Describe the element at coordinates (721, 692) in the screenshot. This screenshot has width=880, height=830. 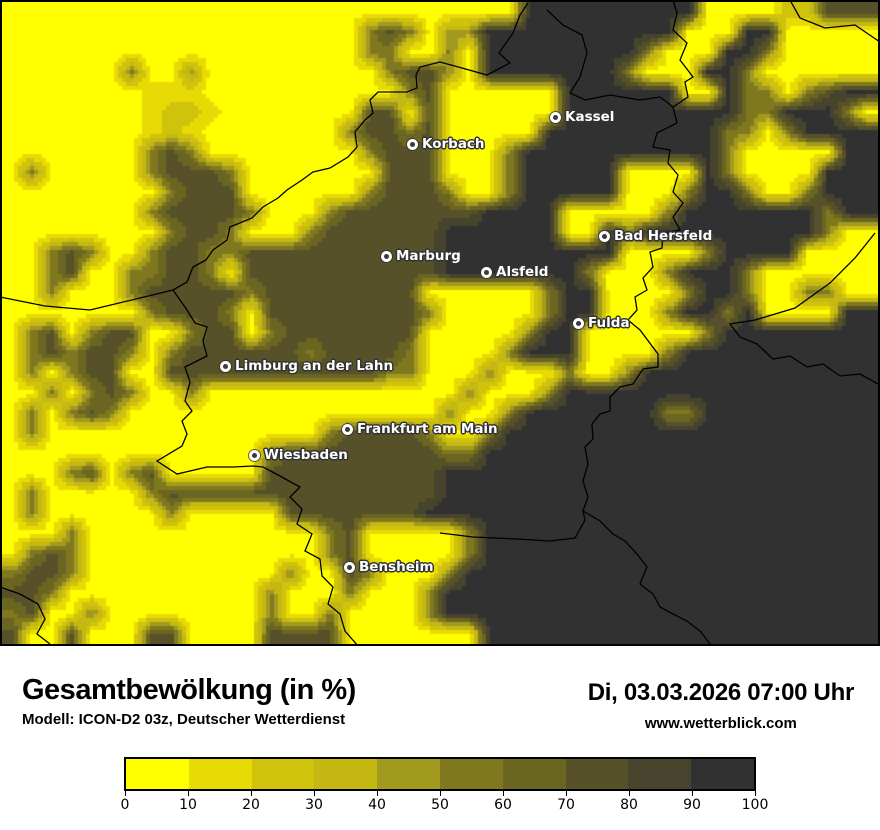
I see `valid-datetime: Di, 03.03.2026 07:00 Uhr` at that location.